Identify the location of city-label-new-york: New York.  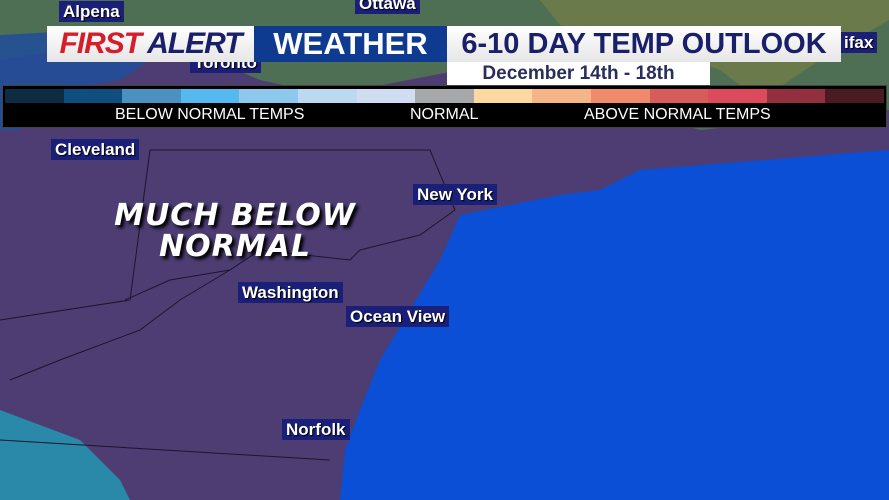
(455, 194).